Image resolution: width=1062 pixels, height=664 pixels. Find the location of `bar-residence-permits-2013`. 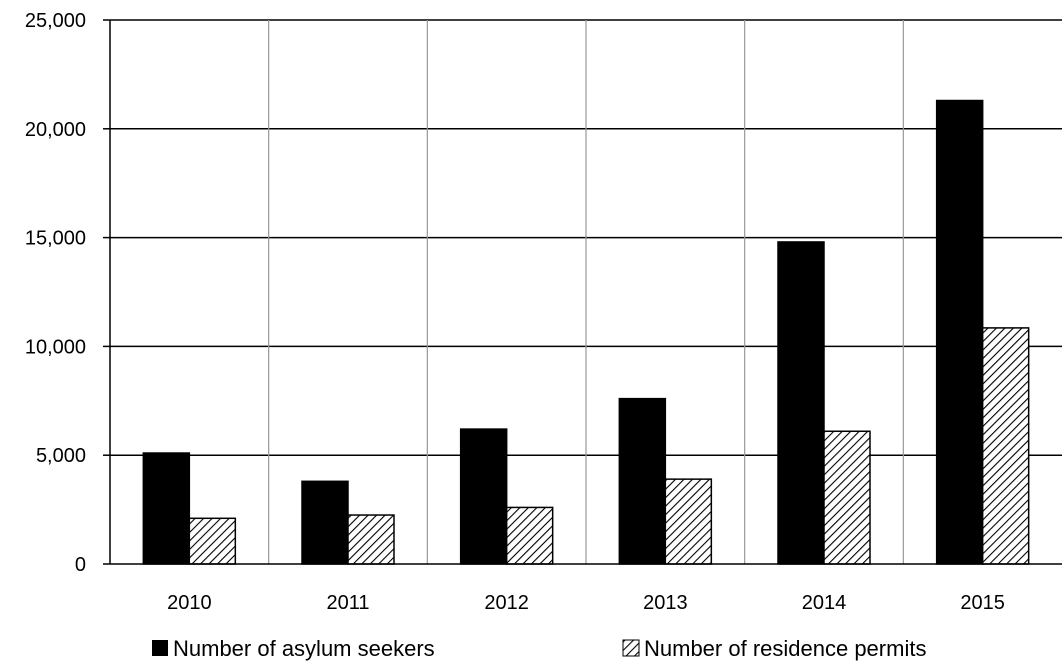

bar-residence-permits-2013 is located at coordinates (688, 521).